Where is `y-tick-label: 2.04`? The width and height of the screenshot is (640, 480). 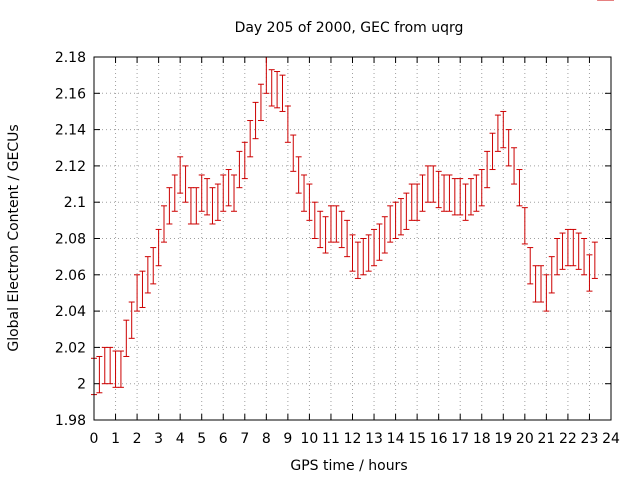 y-tick-label: 2.04 is located at coordinates (70, 312).